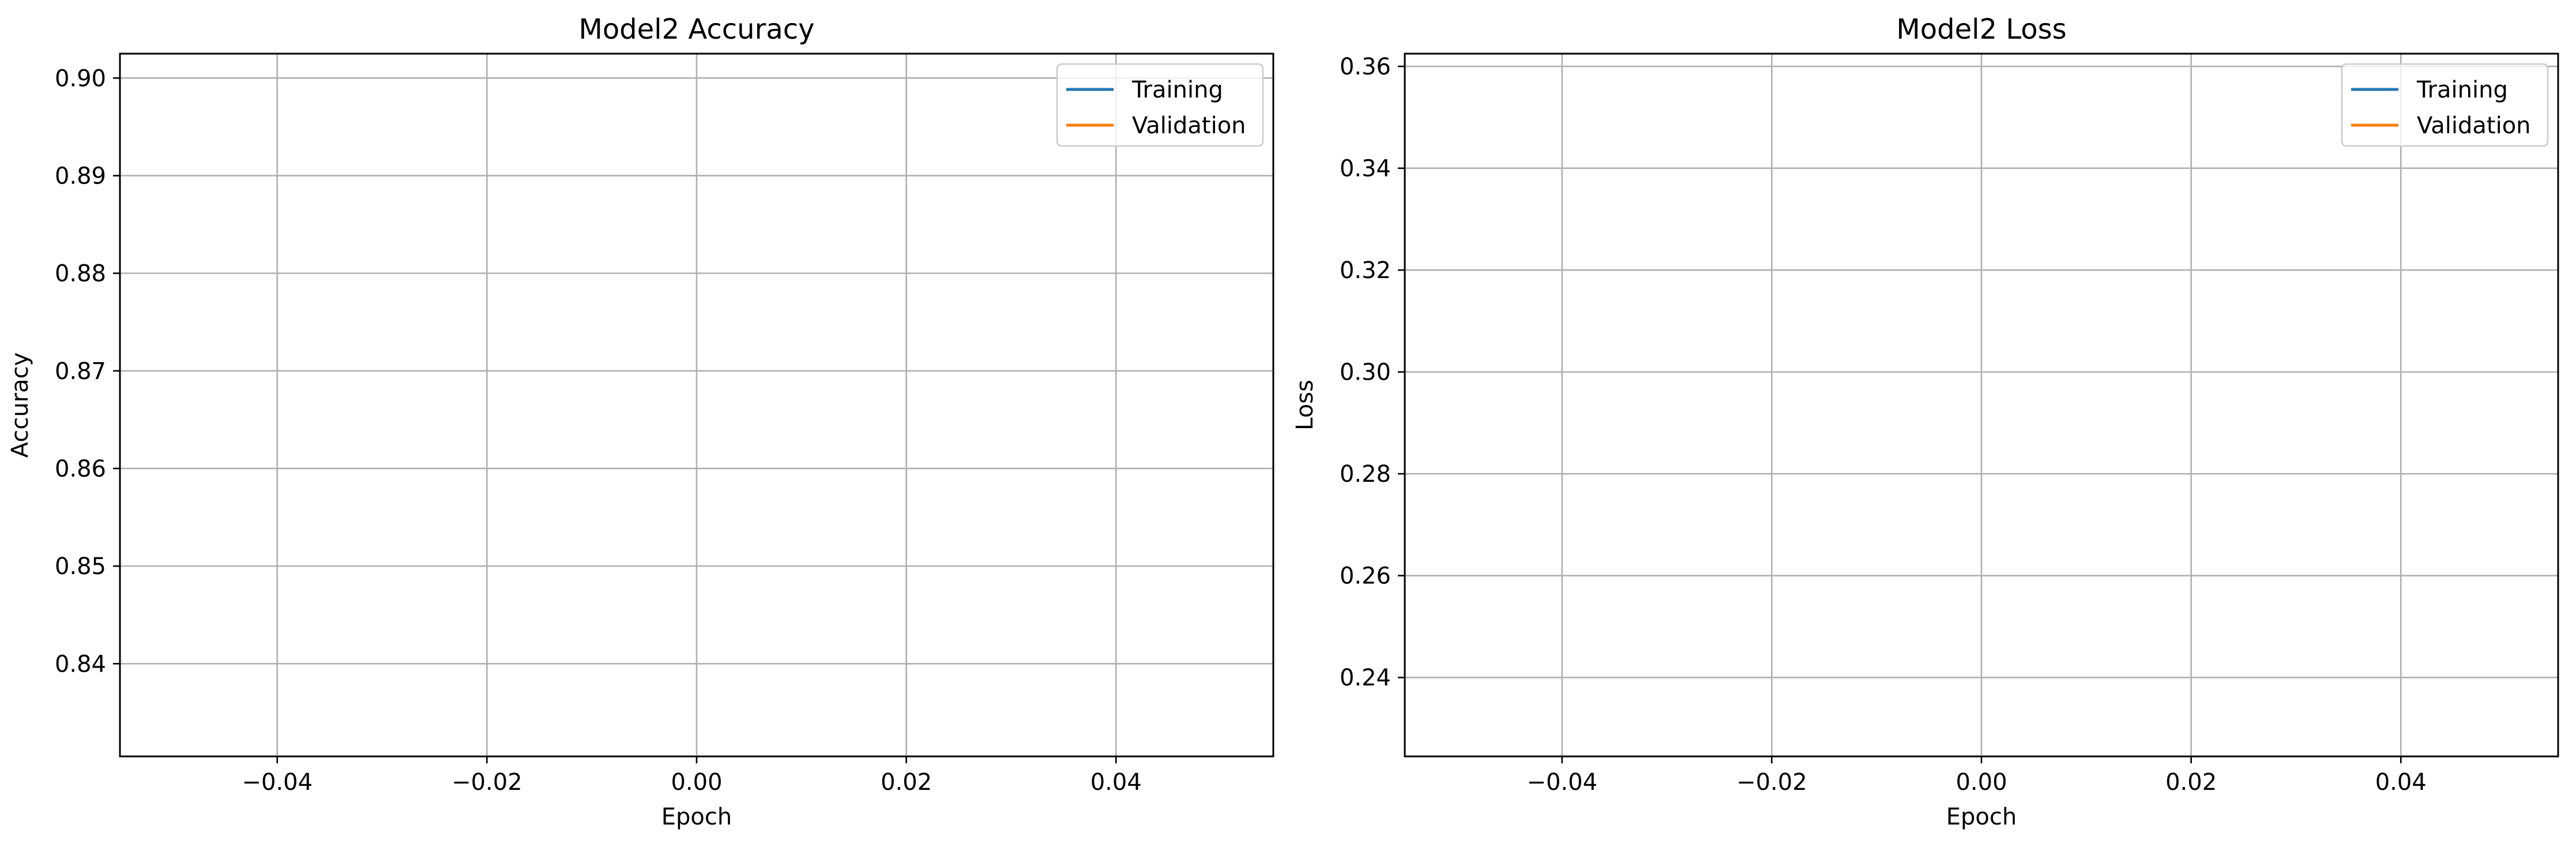 The image size is (2576, 847). I want to click on y-tick-label: 0.26, so click(1365, 577).